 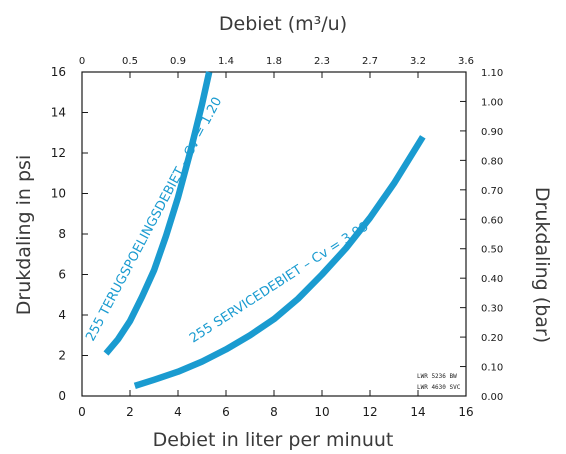 I want to click on y-left-tick-label: 12, so click(x=58, y=153).